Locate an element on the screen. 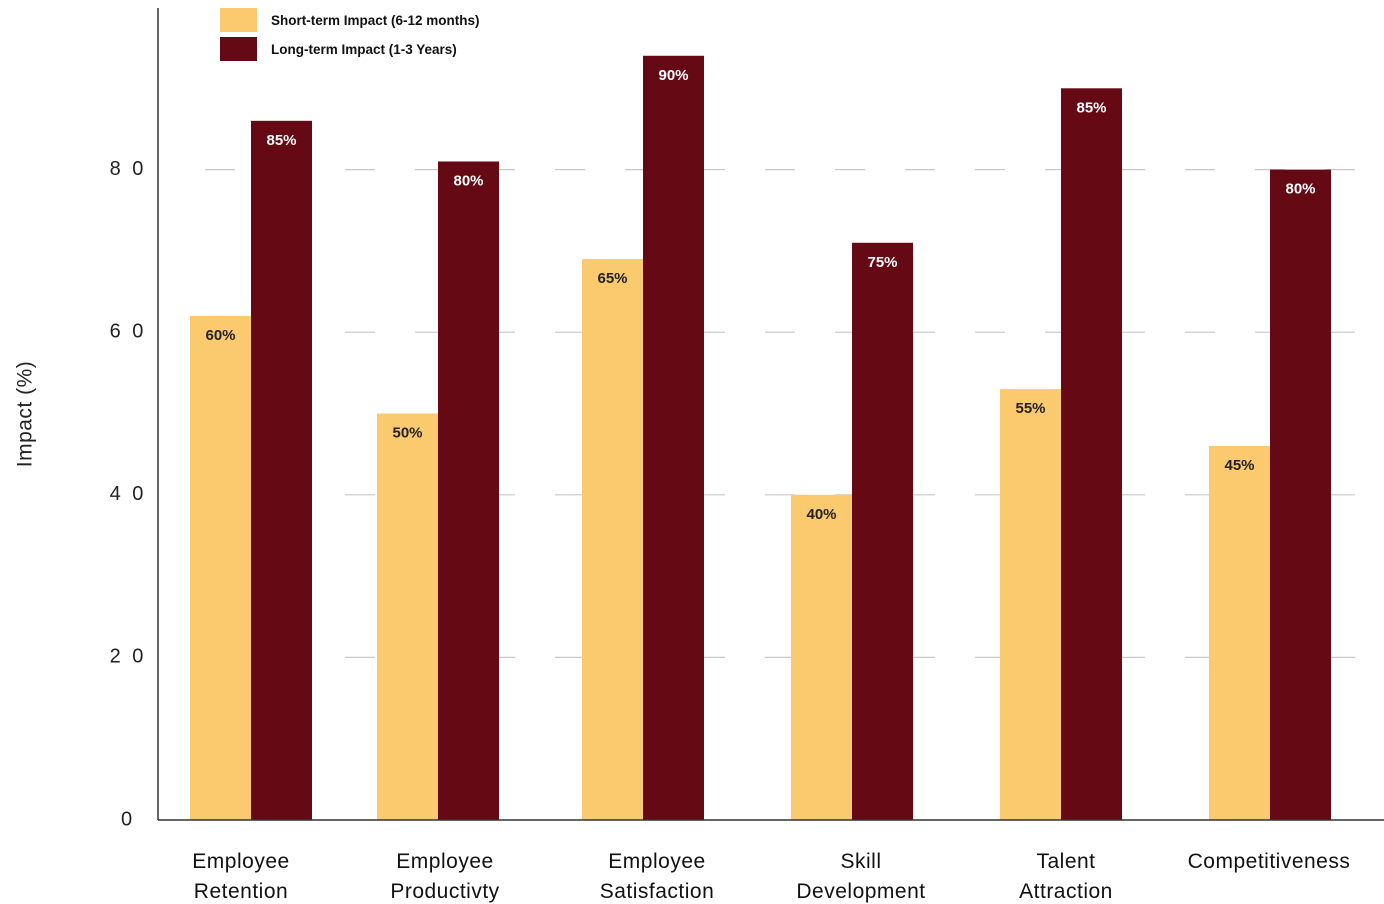 The image size is (1384, 904). x-category-label: Development is located at coordinates (860, 891).